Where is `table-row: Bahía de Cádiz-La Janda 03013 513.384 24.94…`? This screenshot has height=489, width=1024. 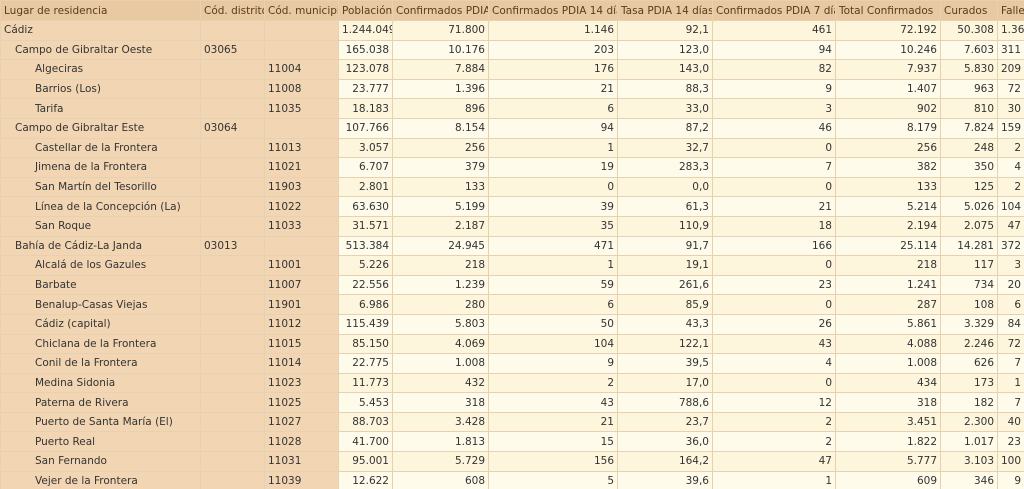 table-row: Bahía de Cádiz-La Janda 03013 513.384 24.94… is located at coordinates (512, 246).